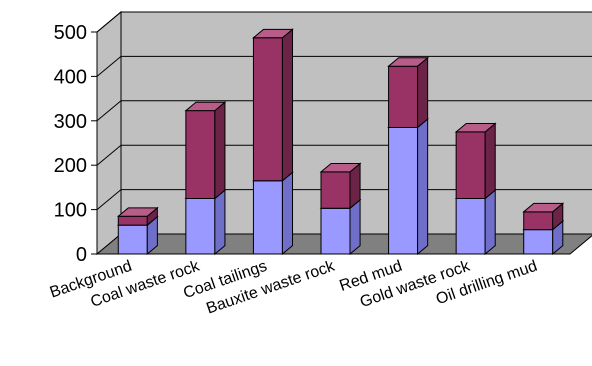  I want to click on side-wall, so click(109, 133).